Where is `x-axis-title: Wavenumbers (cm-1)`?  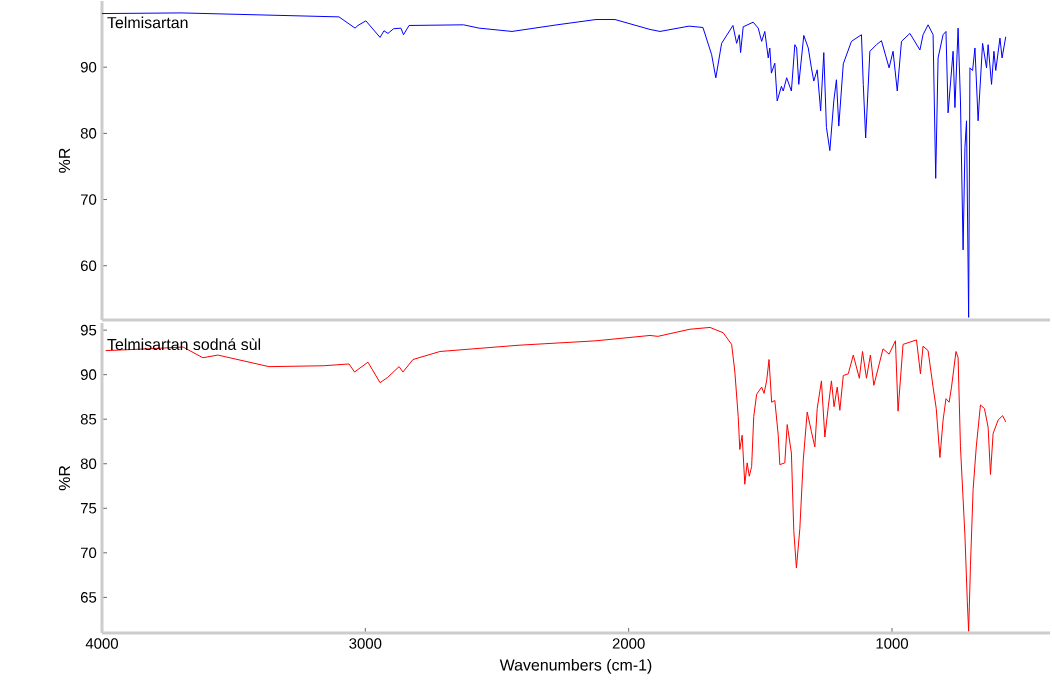
x-axis-title: Wavenumbers (cm-1) is located at coordinates (575, 666).